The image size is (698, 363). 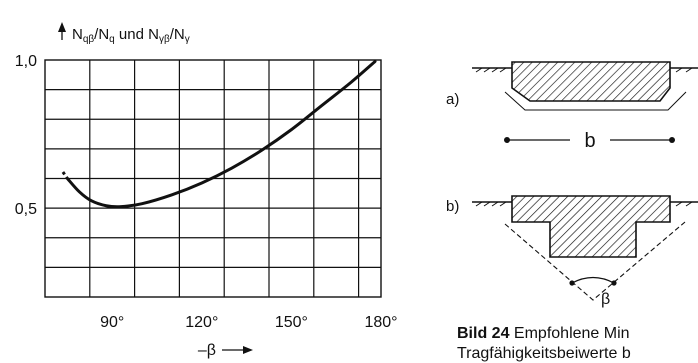 What do you see at coordinates (207, 350) in the screenshot?
I see `svg-text: –β` at bounding box center [207, 350].